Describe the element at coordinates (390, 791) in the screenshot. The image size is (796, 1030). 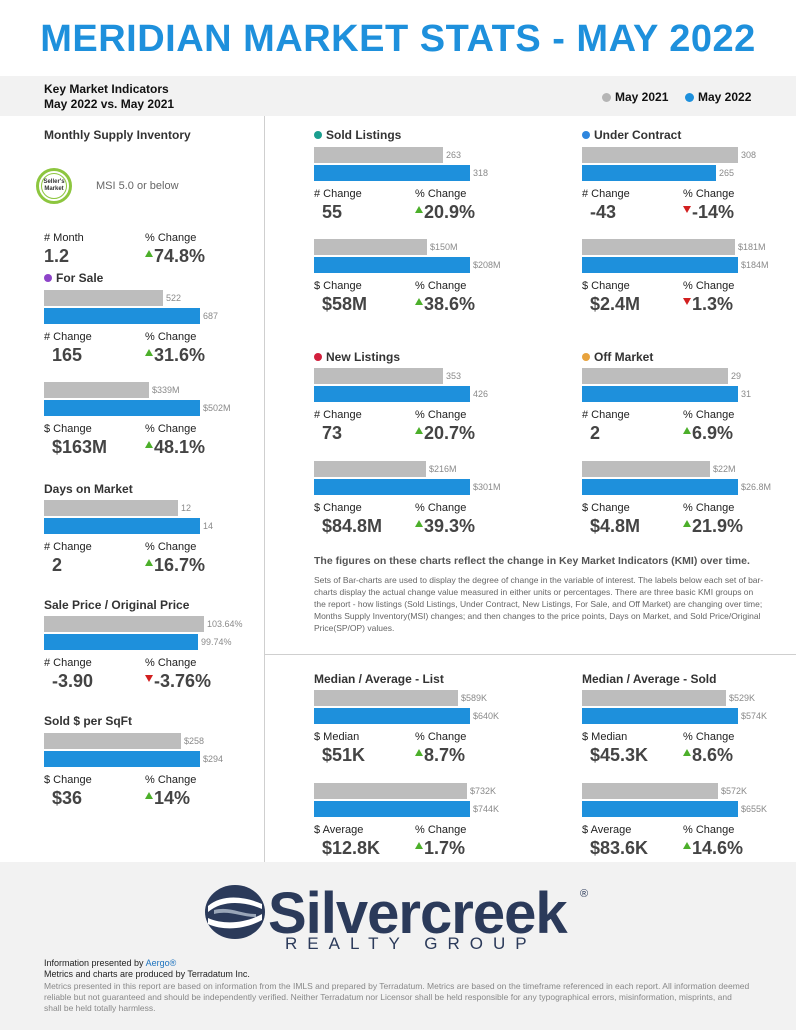
I see `list-price-average-bar-2021` at that location.